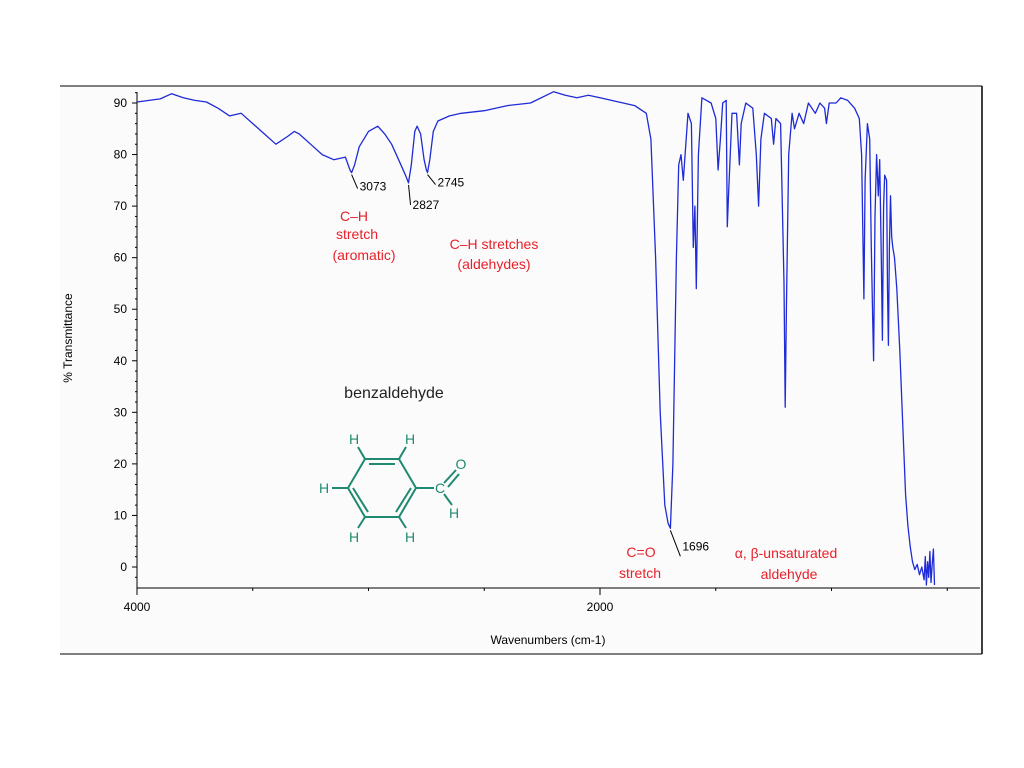  Describe the element at coordinates (354, 216) in the screenshot. I see `annotation-ch-aromatic-line1: C–H` at that location.